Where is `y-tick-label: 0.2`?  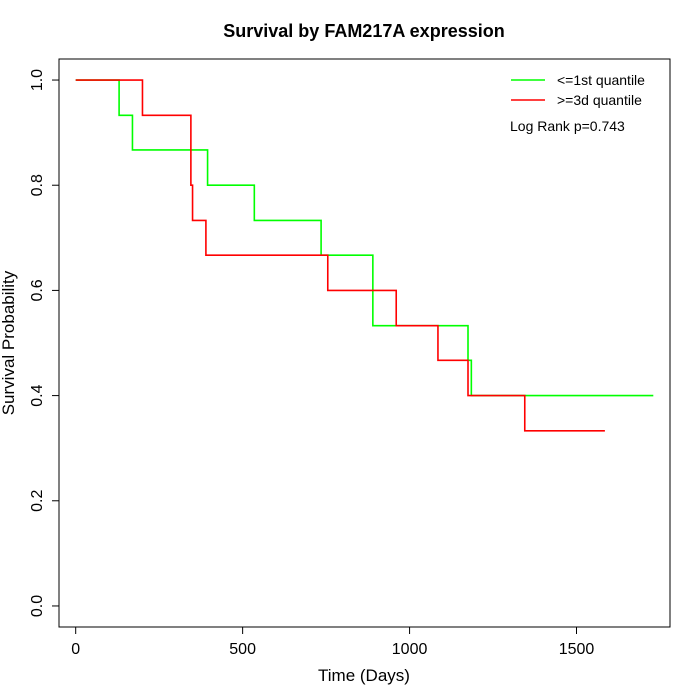 y-tick-label: 0.2 is located at coordinates (37, 501).